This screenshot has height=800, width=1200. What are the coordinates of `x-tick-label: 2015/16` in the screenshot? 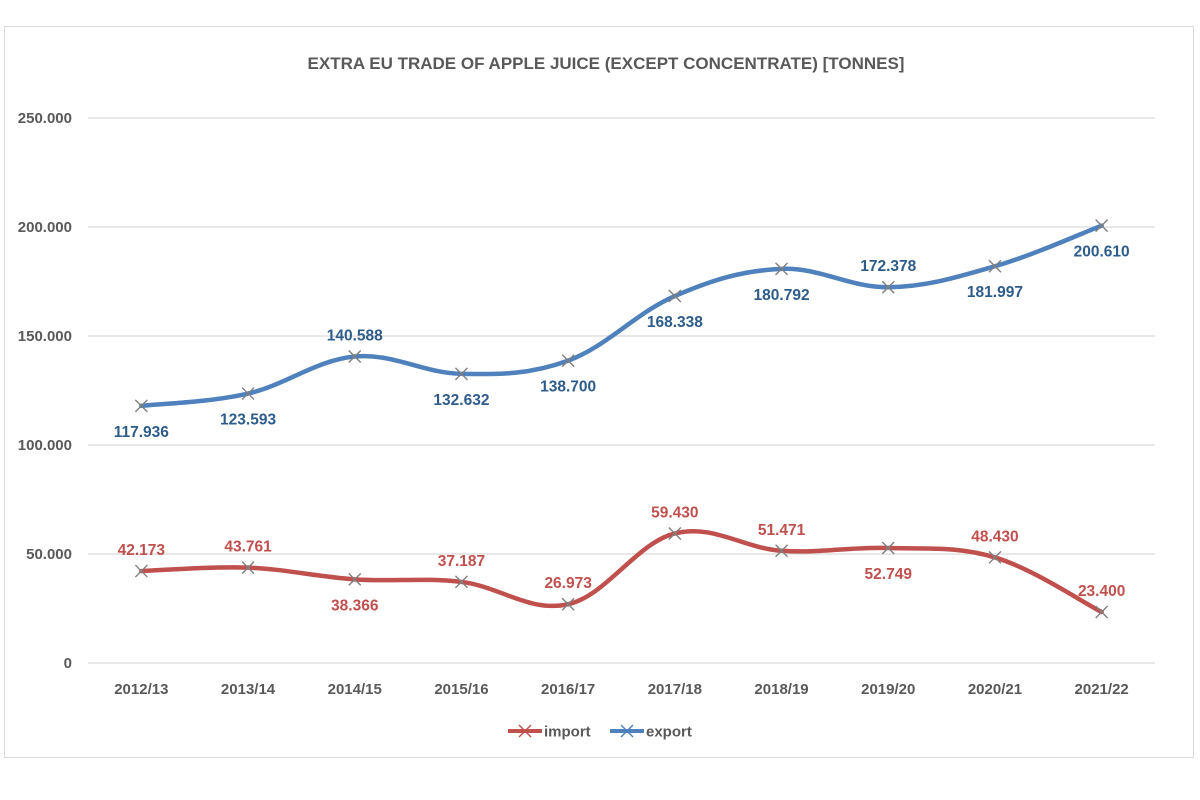 It's located at (461, 689).